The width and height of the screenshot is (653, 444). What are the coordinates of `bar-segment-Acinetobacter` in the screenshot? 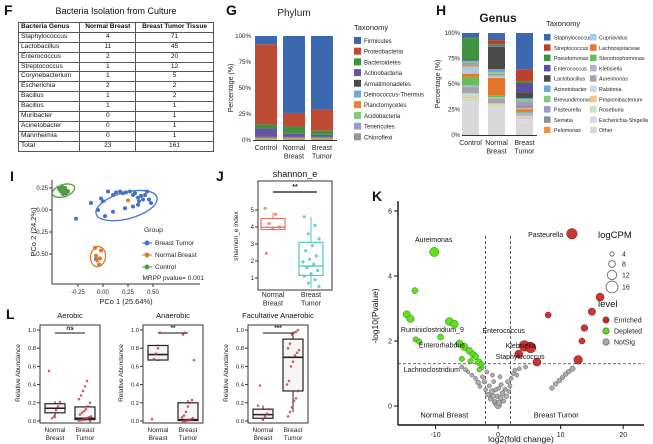 It's located at (496, 71).